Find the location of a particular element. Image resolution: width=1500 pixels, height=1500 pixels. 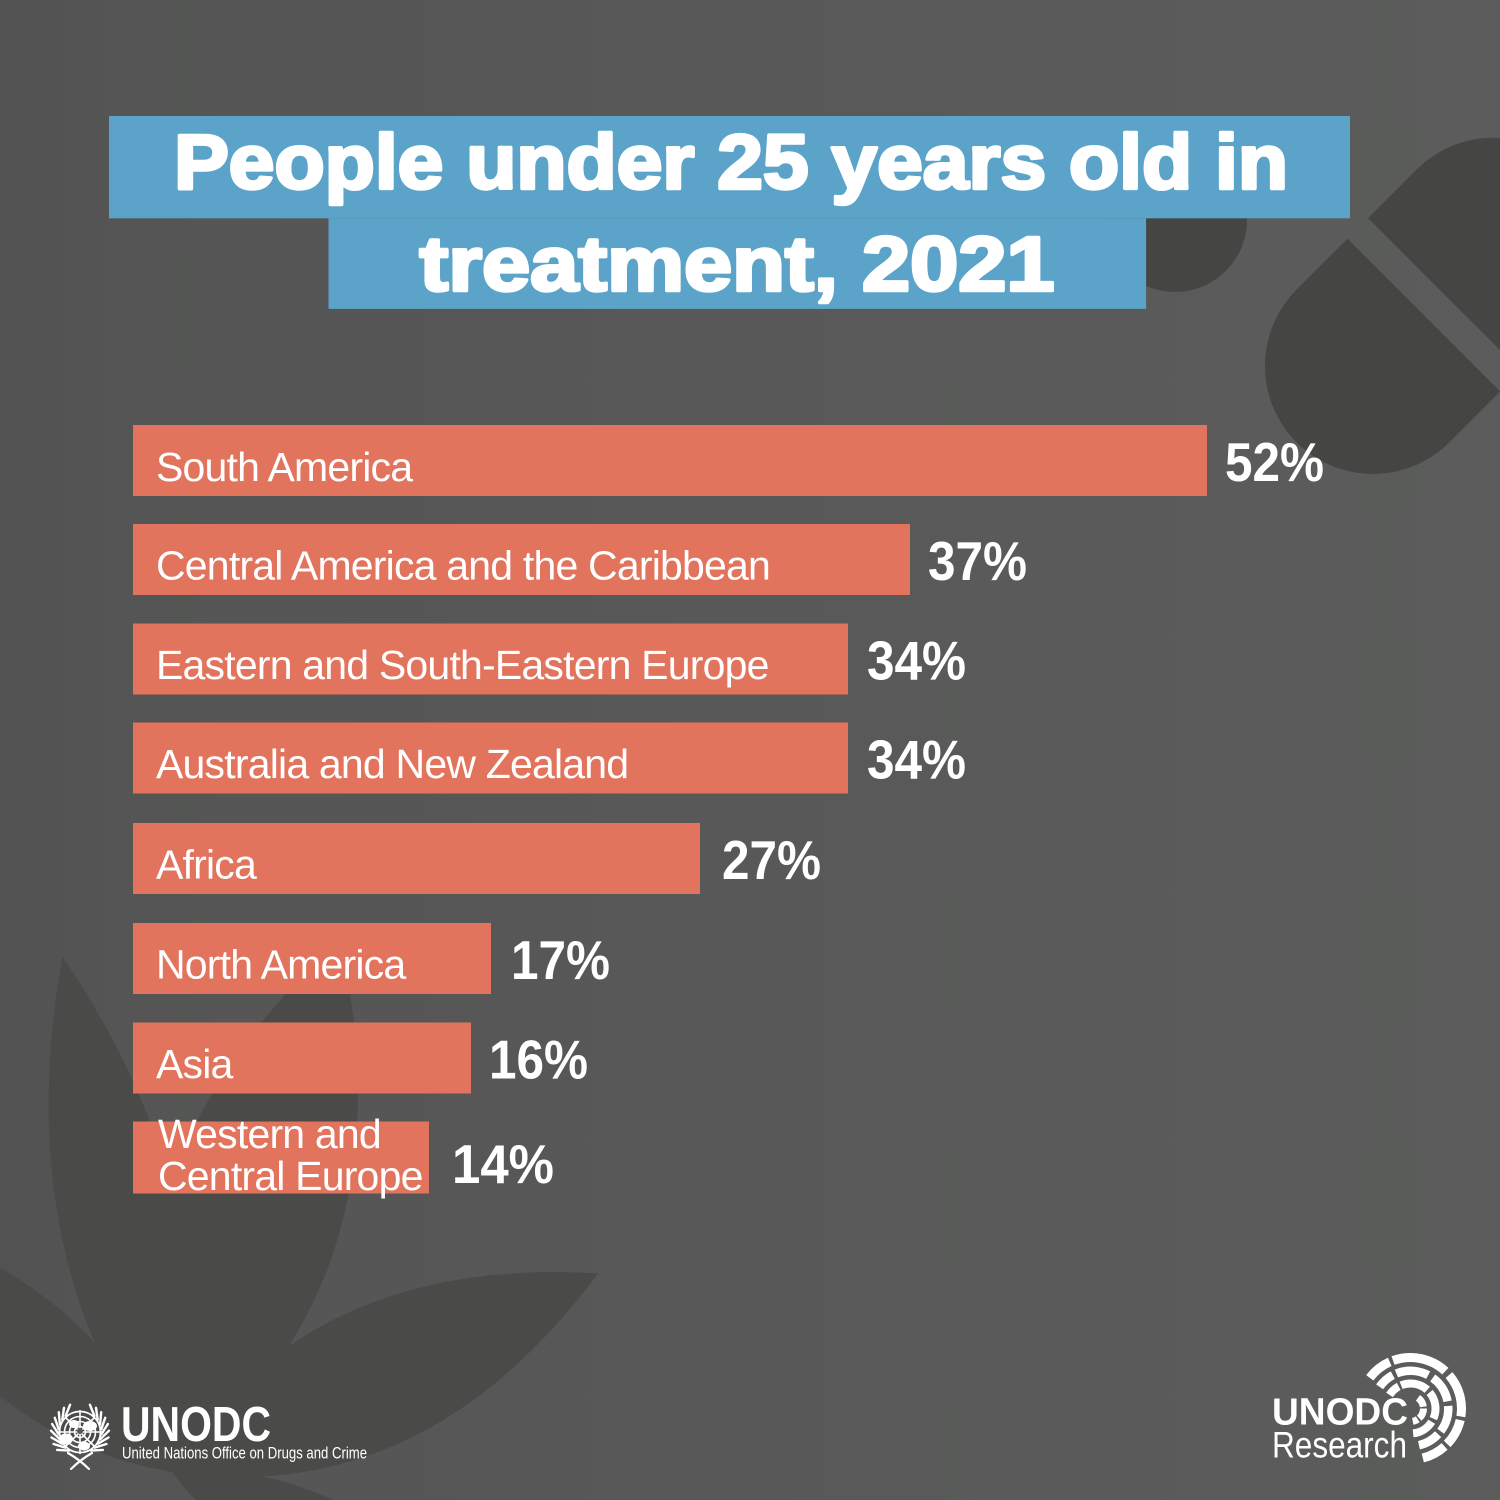

svg-text:Central America and the Caribb: Central America and the Caribbean is located at coordinates (463, 566).